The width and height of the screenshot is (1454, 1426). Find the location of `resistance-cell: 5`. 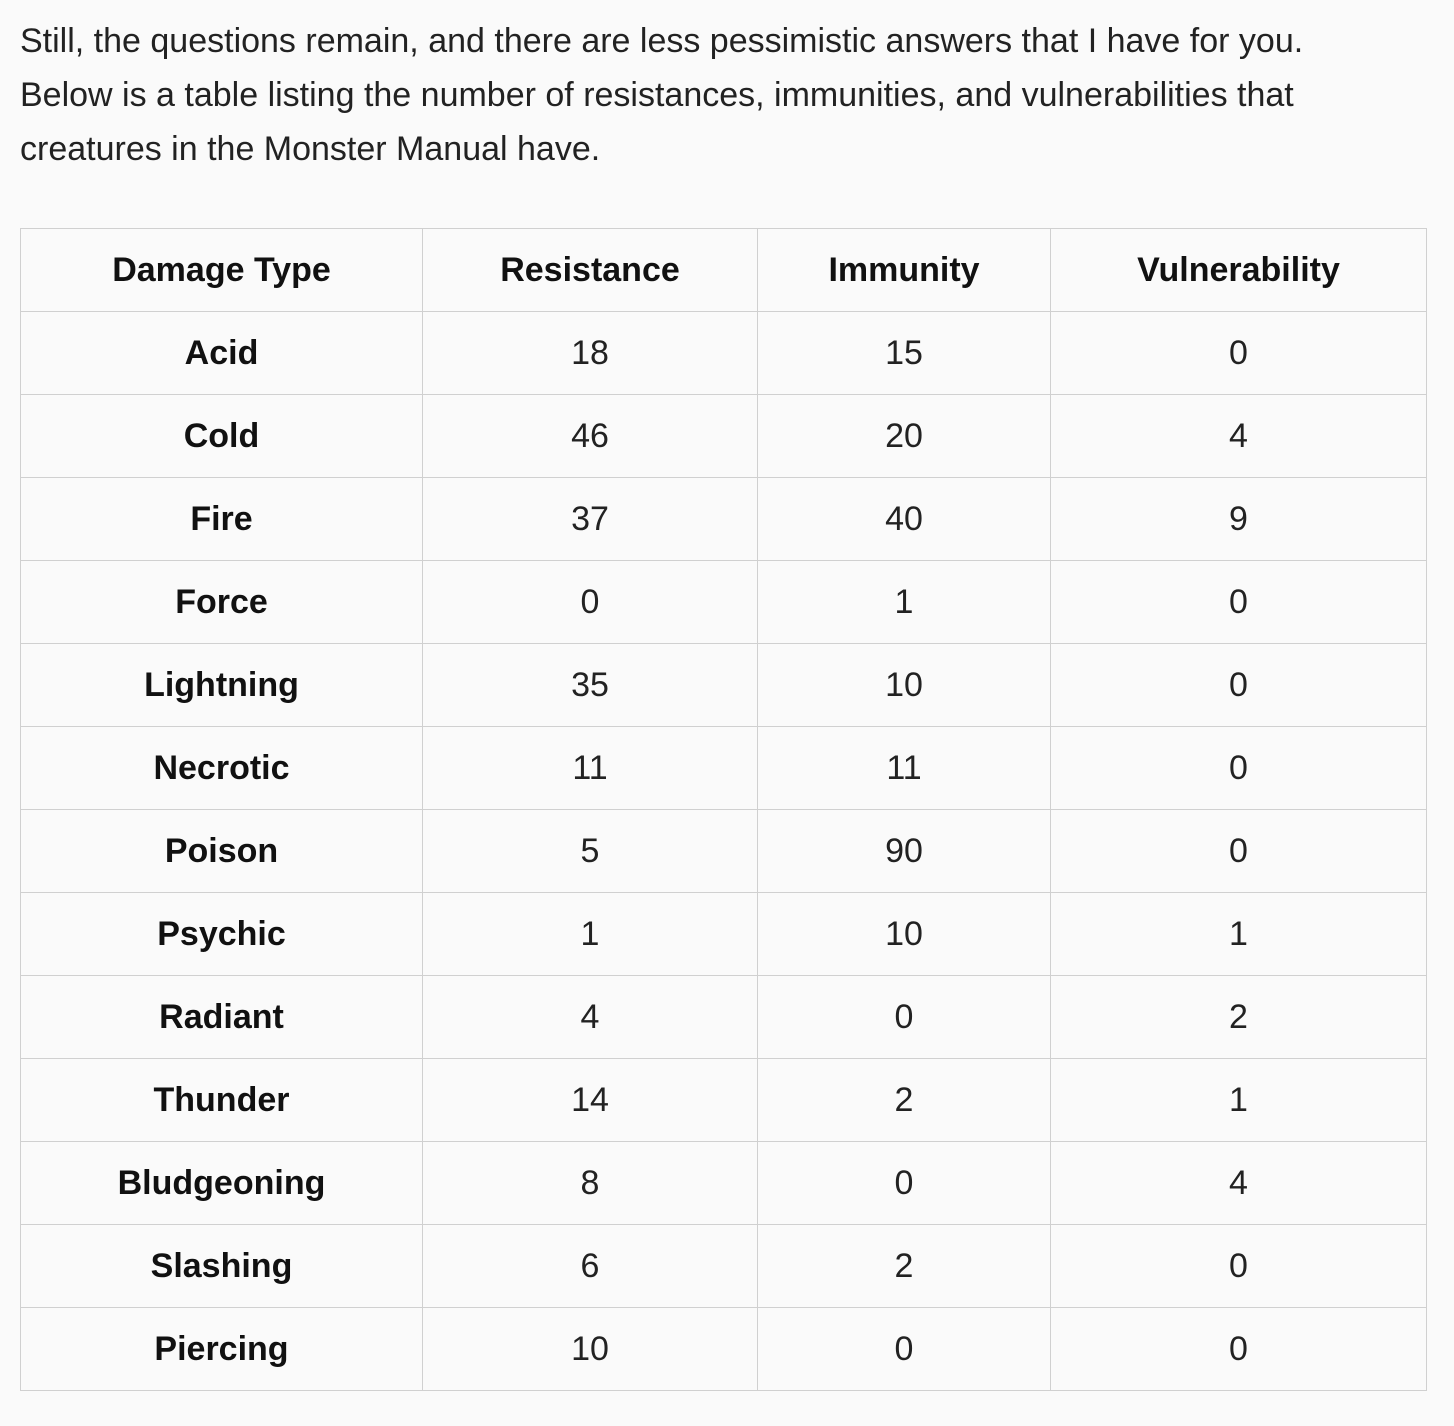

resistance-cell: 5 is located at coordinates (590, 851).